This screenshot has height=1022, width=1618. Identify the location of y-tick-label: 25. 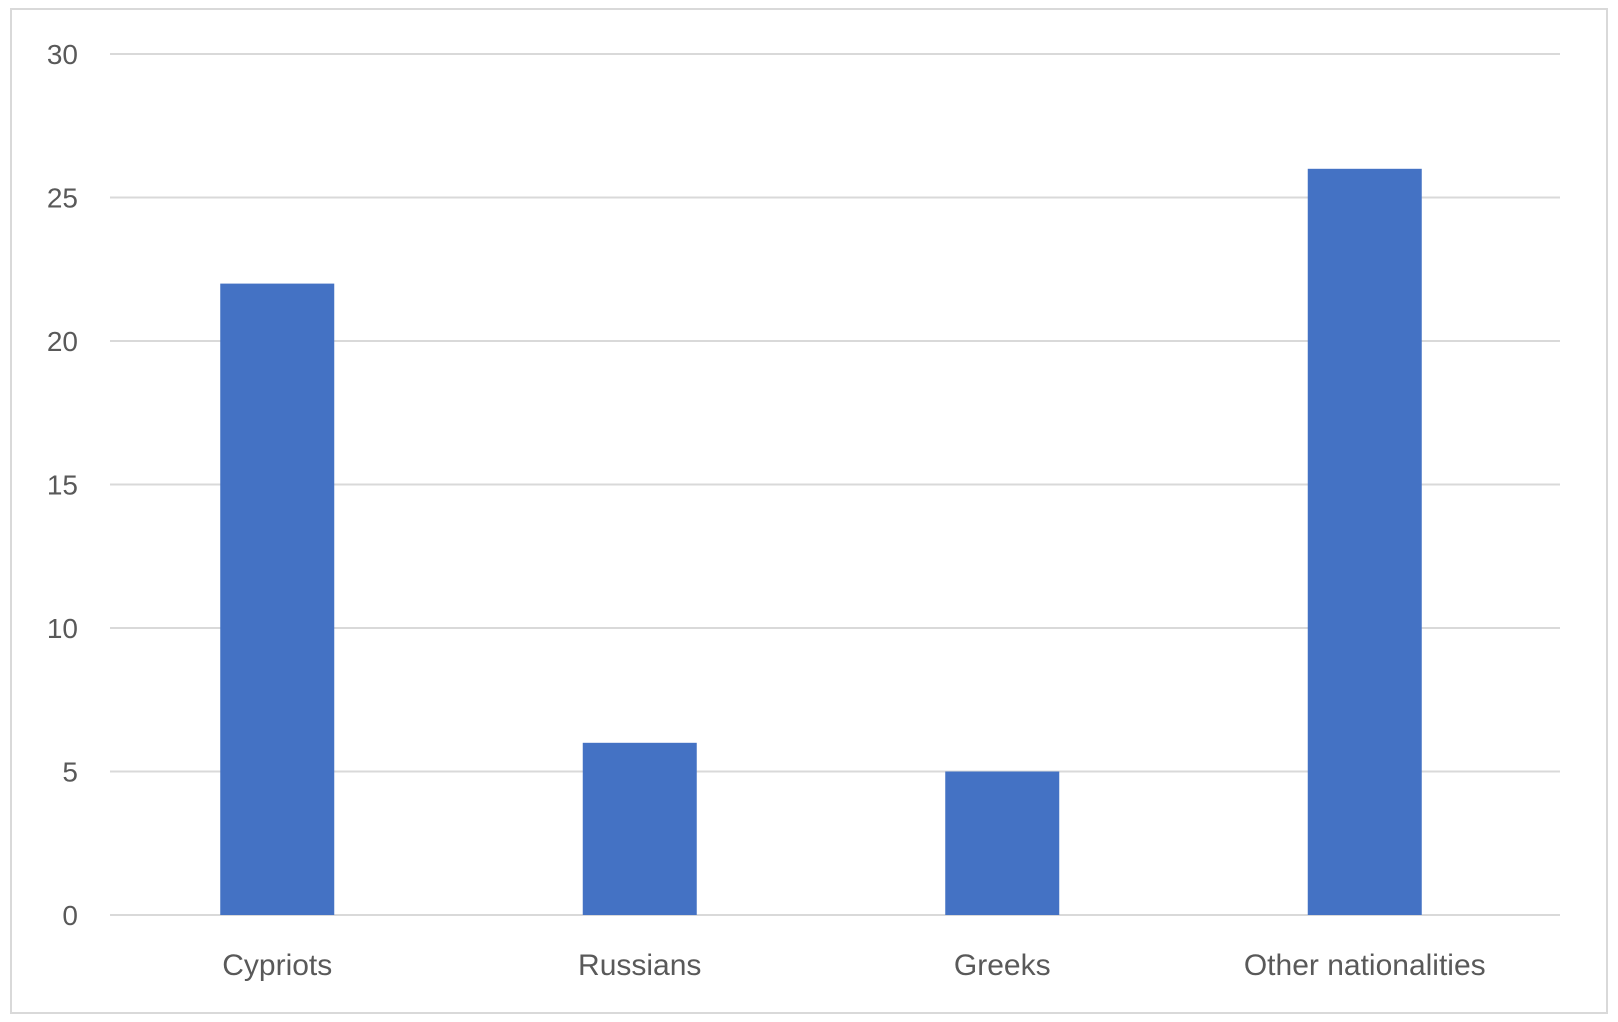
(62, 198).